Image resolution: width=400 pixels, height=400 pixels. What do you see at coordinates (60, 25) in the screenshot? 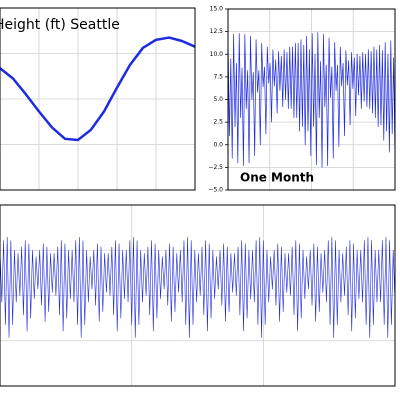
I see `chart-title: Height (ft) Seattle` at bounding box center [60, 25].